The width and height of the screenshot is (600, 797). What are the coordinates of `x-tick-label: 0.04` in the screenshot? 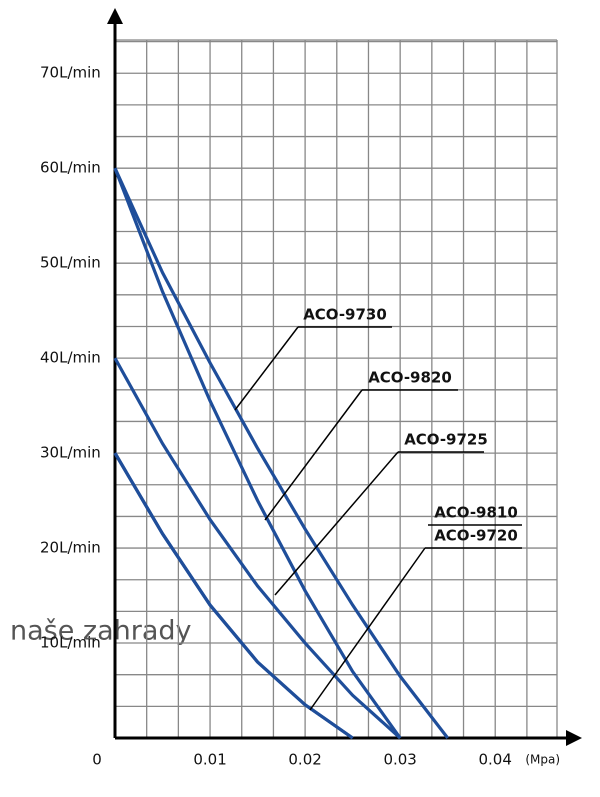 It's located at (495, 760).